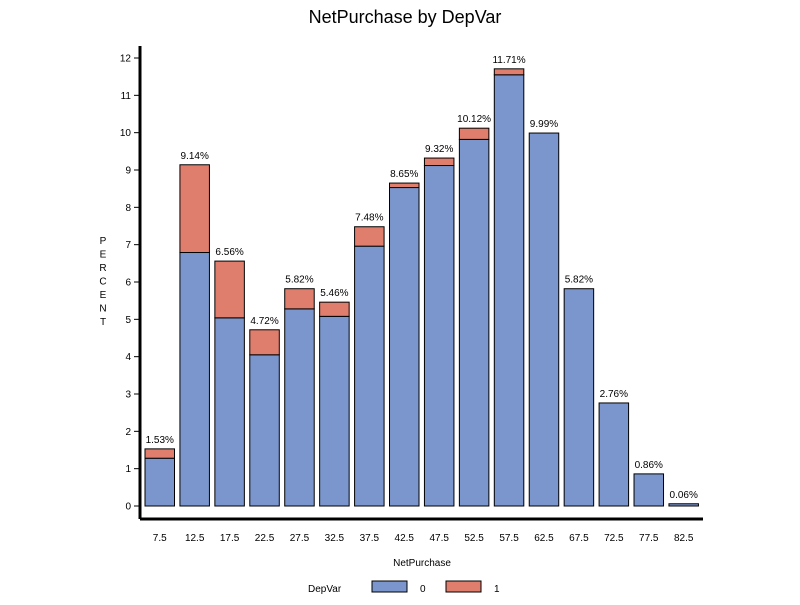 The width and height of the screenshot is (800, 605). I want to click on x-tick-label: 62.5, so click(544, 538).